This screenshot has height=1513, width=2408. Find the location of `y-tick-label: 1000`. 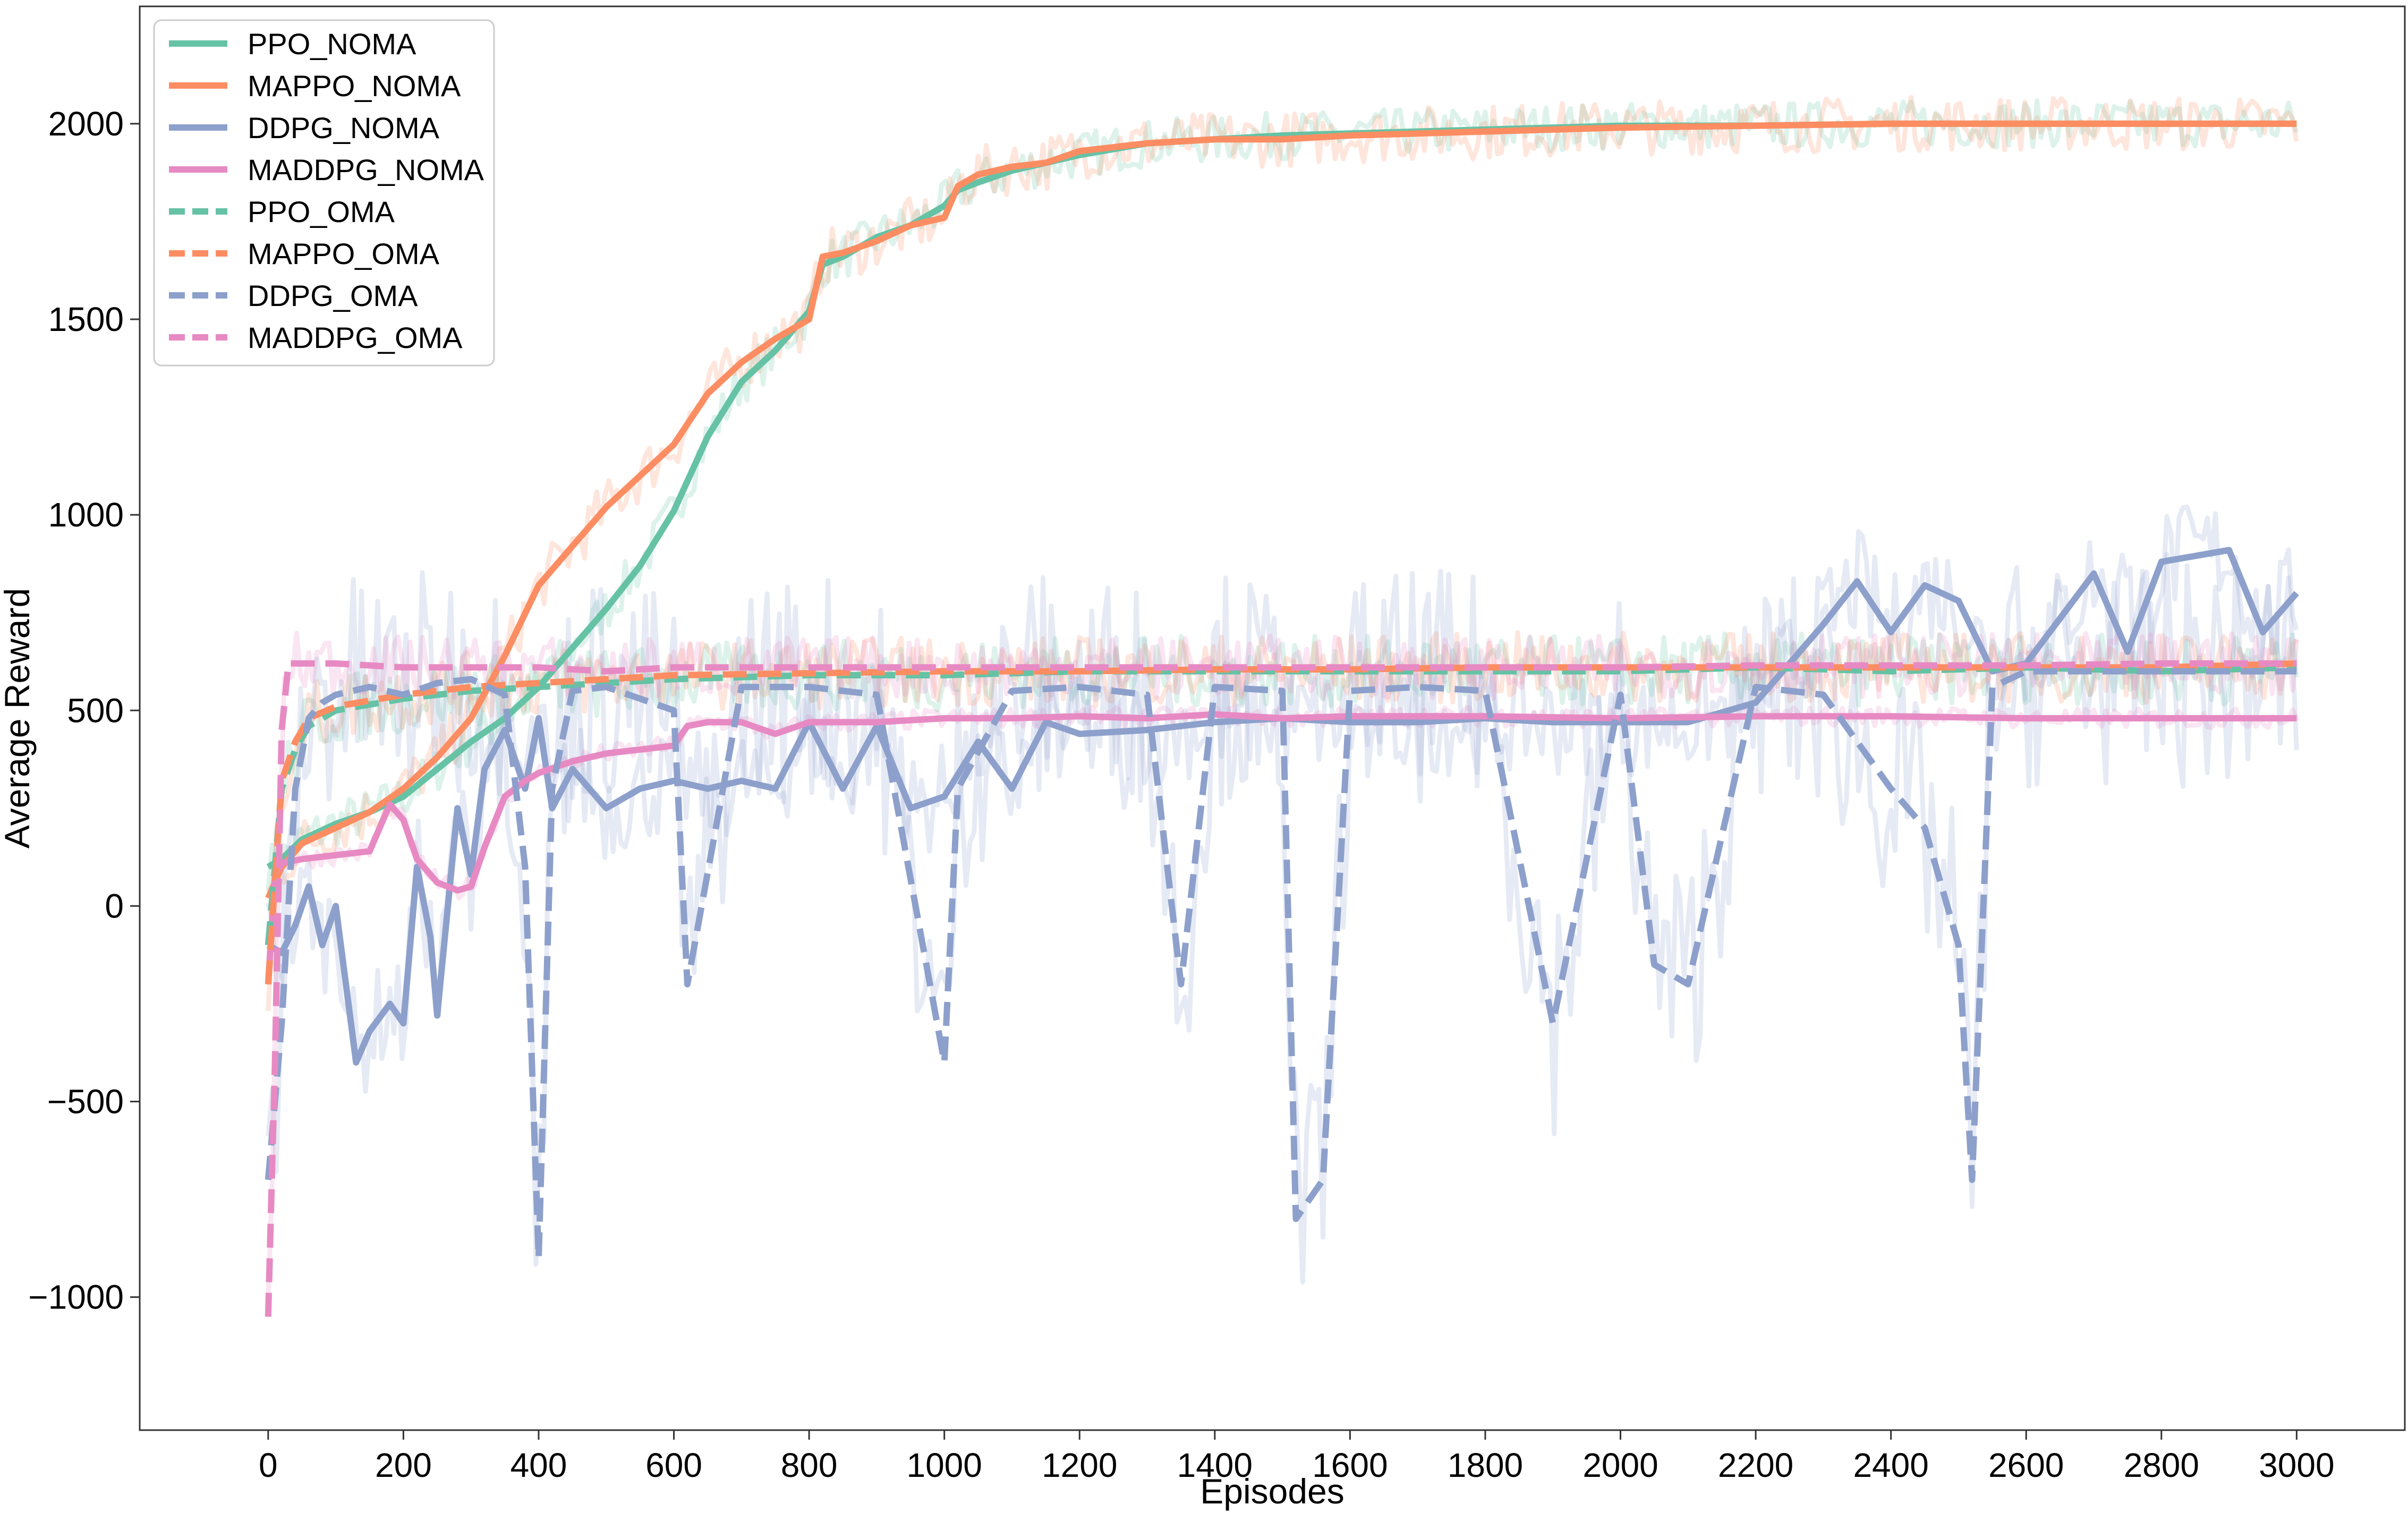

y-tick-label: 1000 is located at coordinates (86, 515).